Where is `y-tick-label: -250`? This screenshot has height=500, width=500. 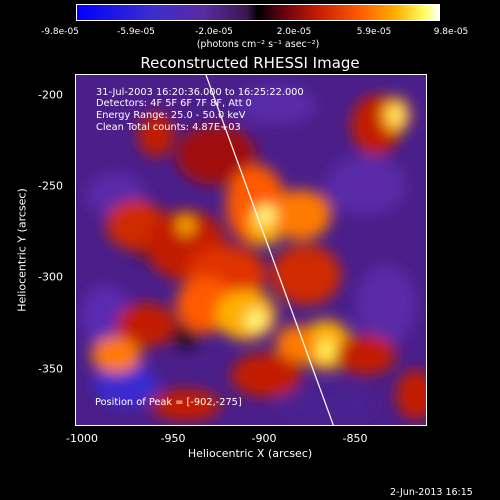 y-tick-label: -250 is located at coordinates (50, 186).